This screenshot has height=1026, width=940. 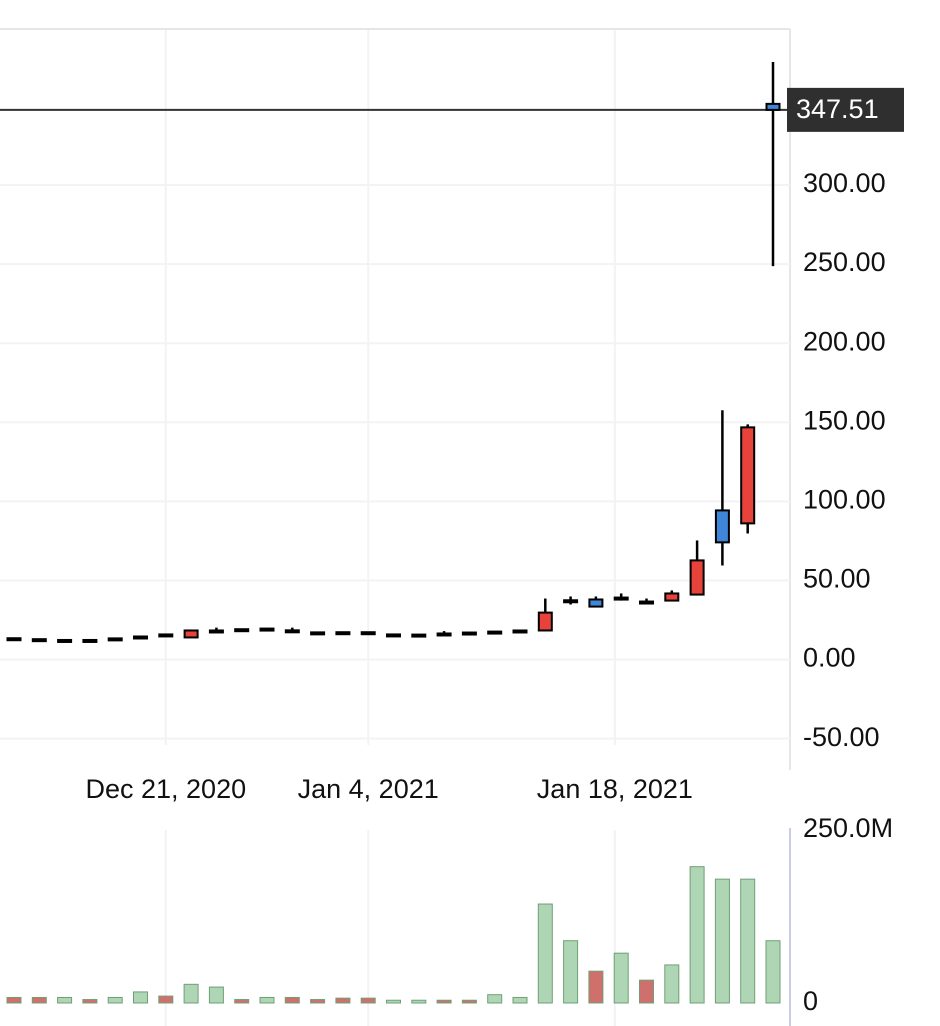 I want to click on x-tick-label: Jan 4, 2021, so click(x=368, y=789).